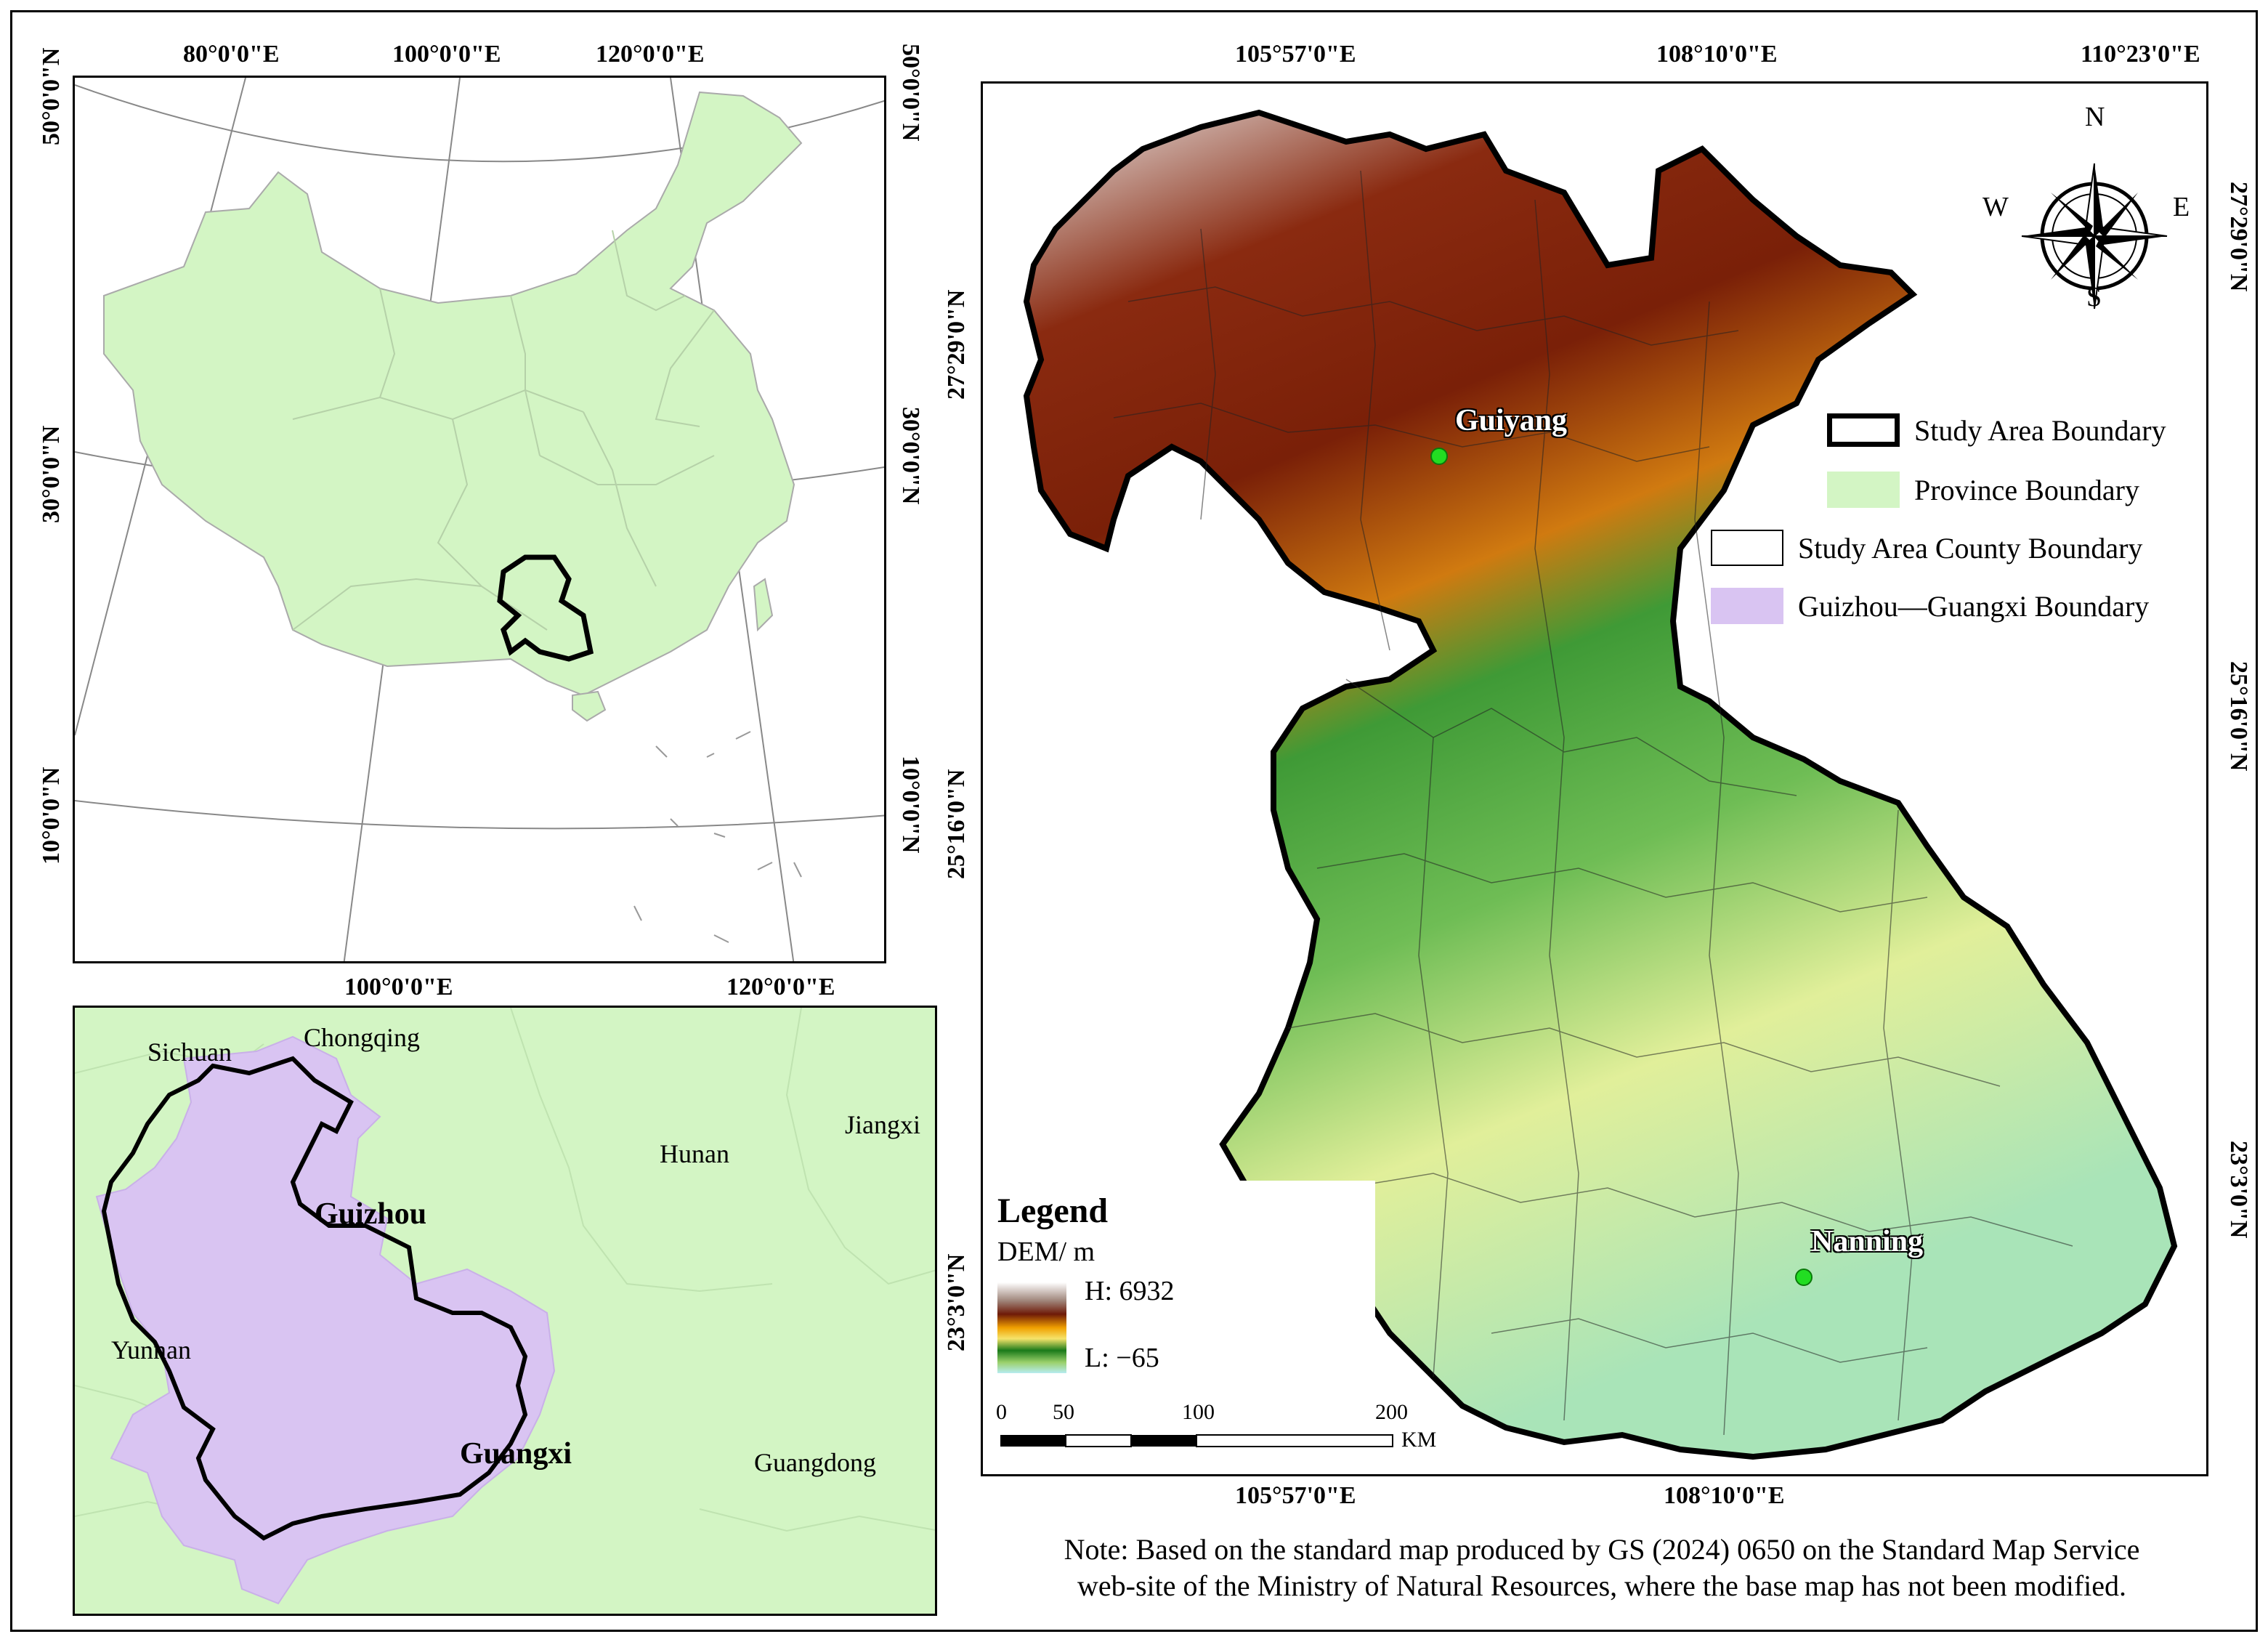  Describe the element at coordinates (516, 1454) in the screenshot. I see `label-guangxi: Guangxi` at that location.